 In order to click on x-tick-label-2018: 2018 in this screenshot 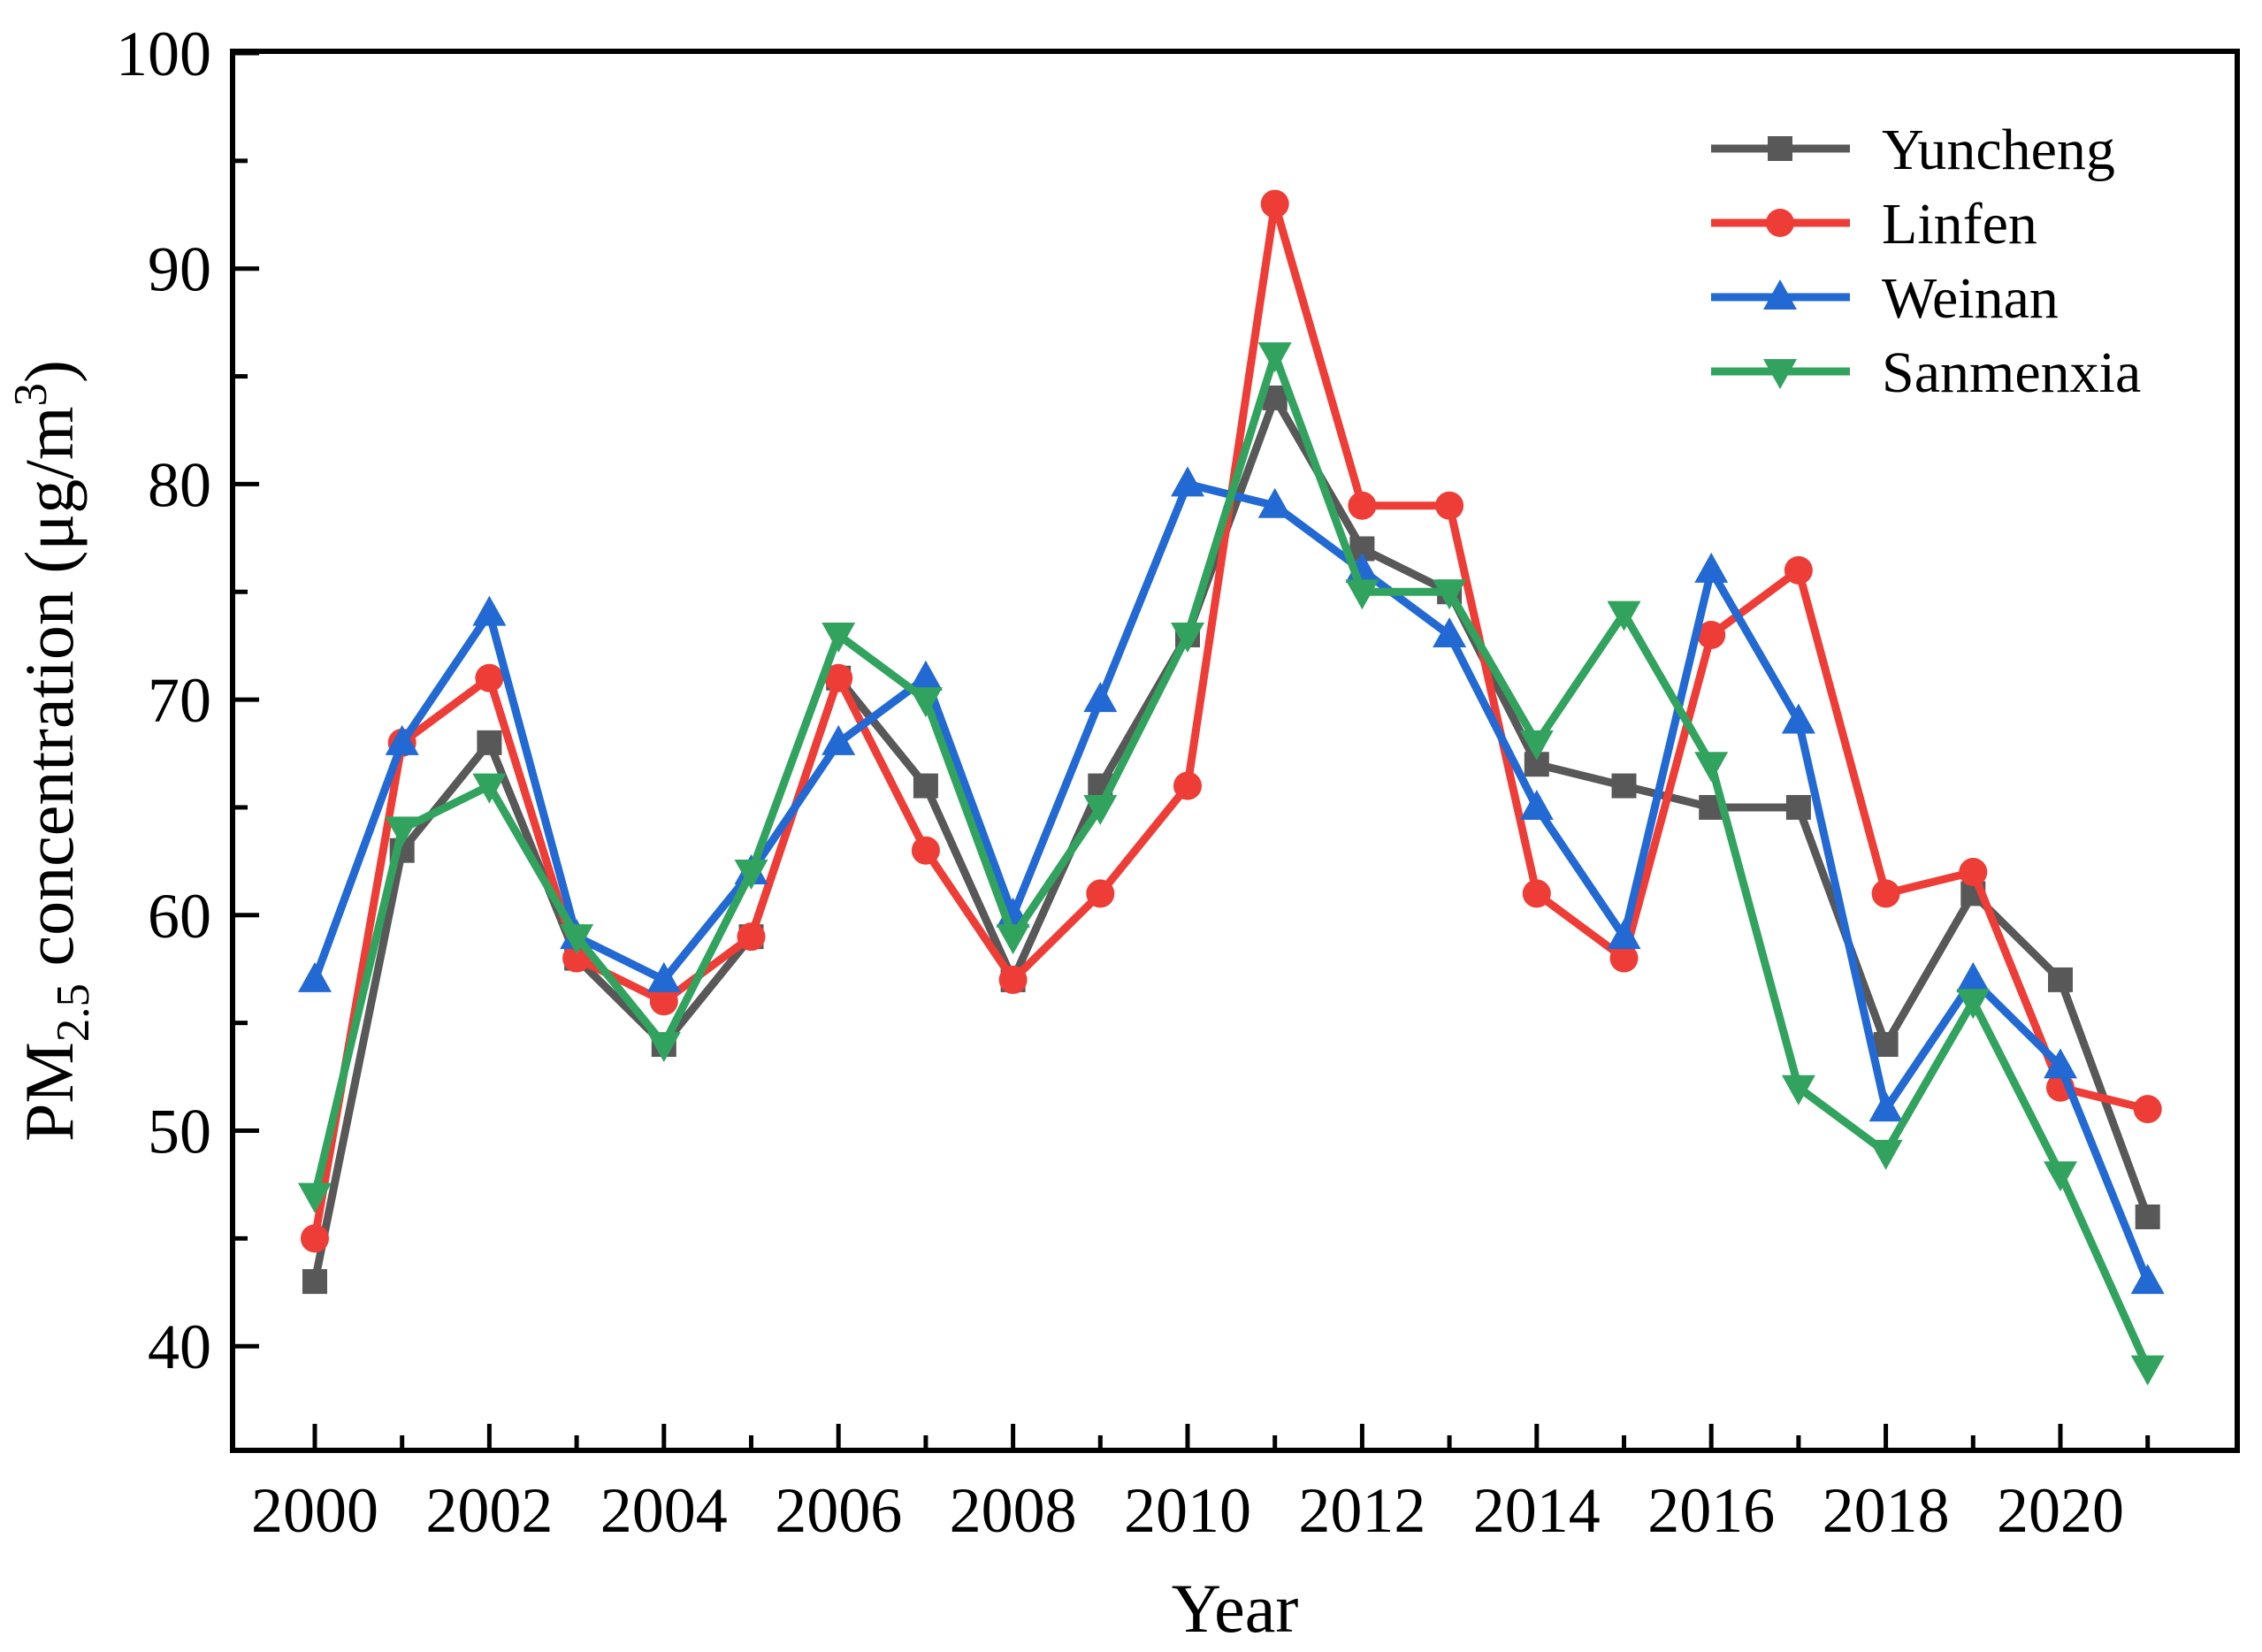, I will do `click(1886, 1511)`.